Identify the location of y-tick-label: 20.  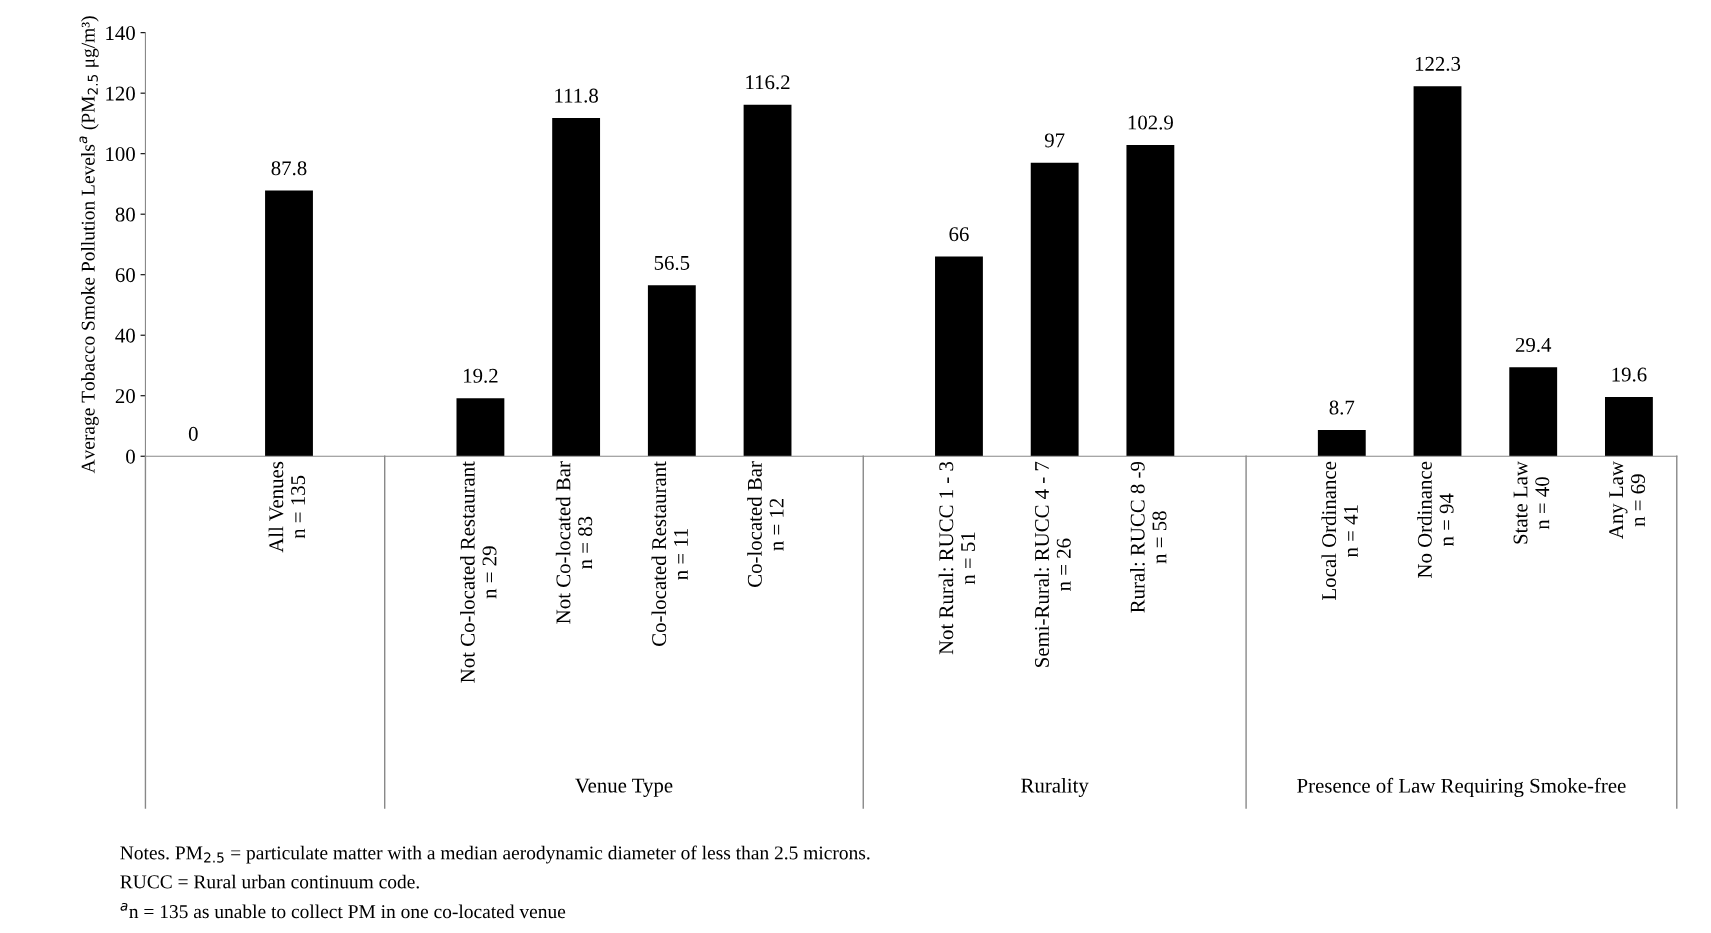
(125, 396).